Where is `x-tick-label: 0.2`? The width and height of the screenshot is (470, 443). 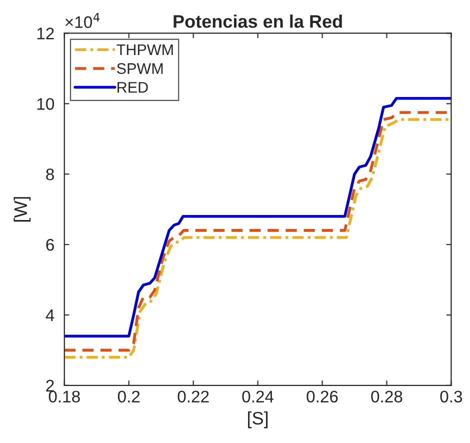 x-tick-label: 0.2 is located at coordinates (129, 396).